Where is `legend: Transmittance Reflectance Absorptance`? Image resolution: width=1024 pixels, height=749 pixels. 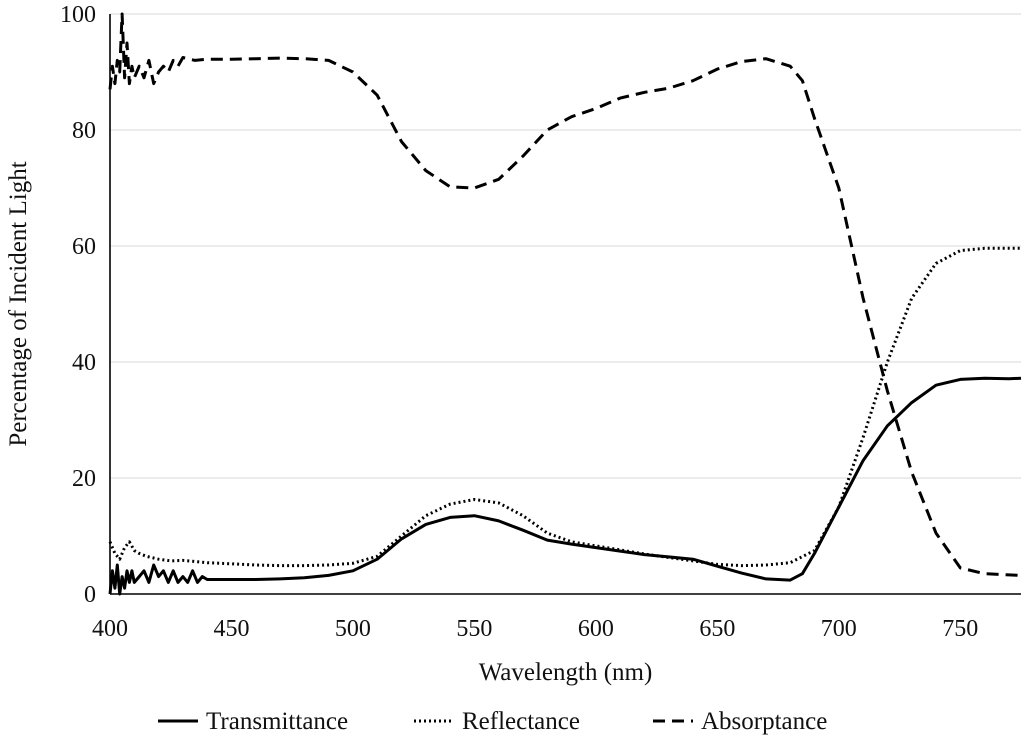
legend: Transmittance Reflectance Absorptance is located at coordinates (492, 721).